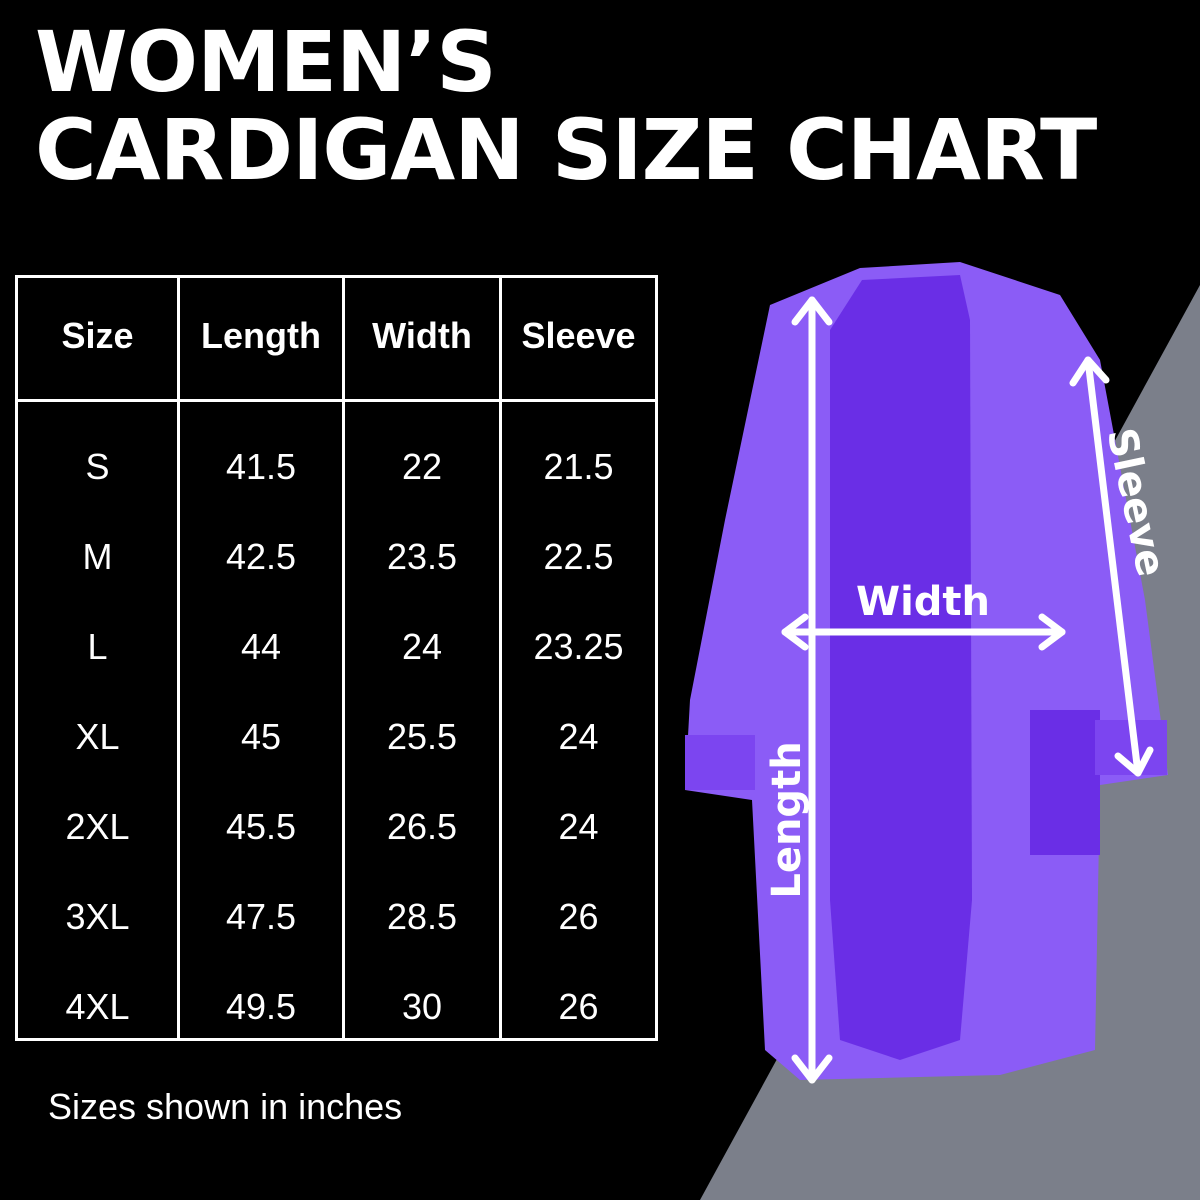 This screenshot has width=1200, height=1200. Describe the element at coordinates (812, 690) in the screenshot. I see `length-arrow` at that location.